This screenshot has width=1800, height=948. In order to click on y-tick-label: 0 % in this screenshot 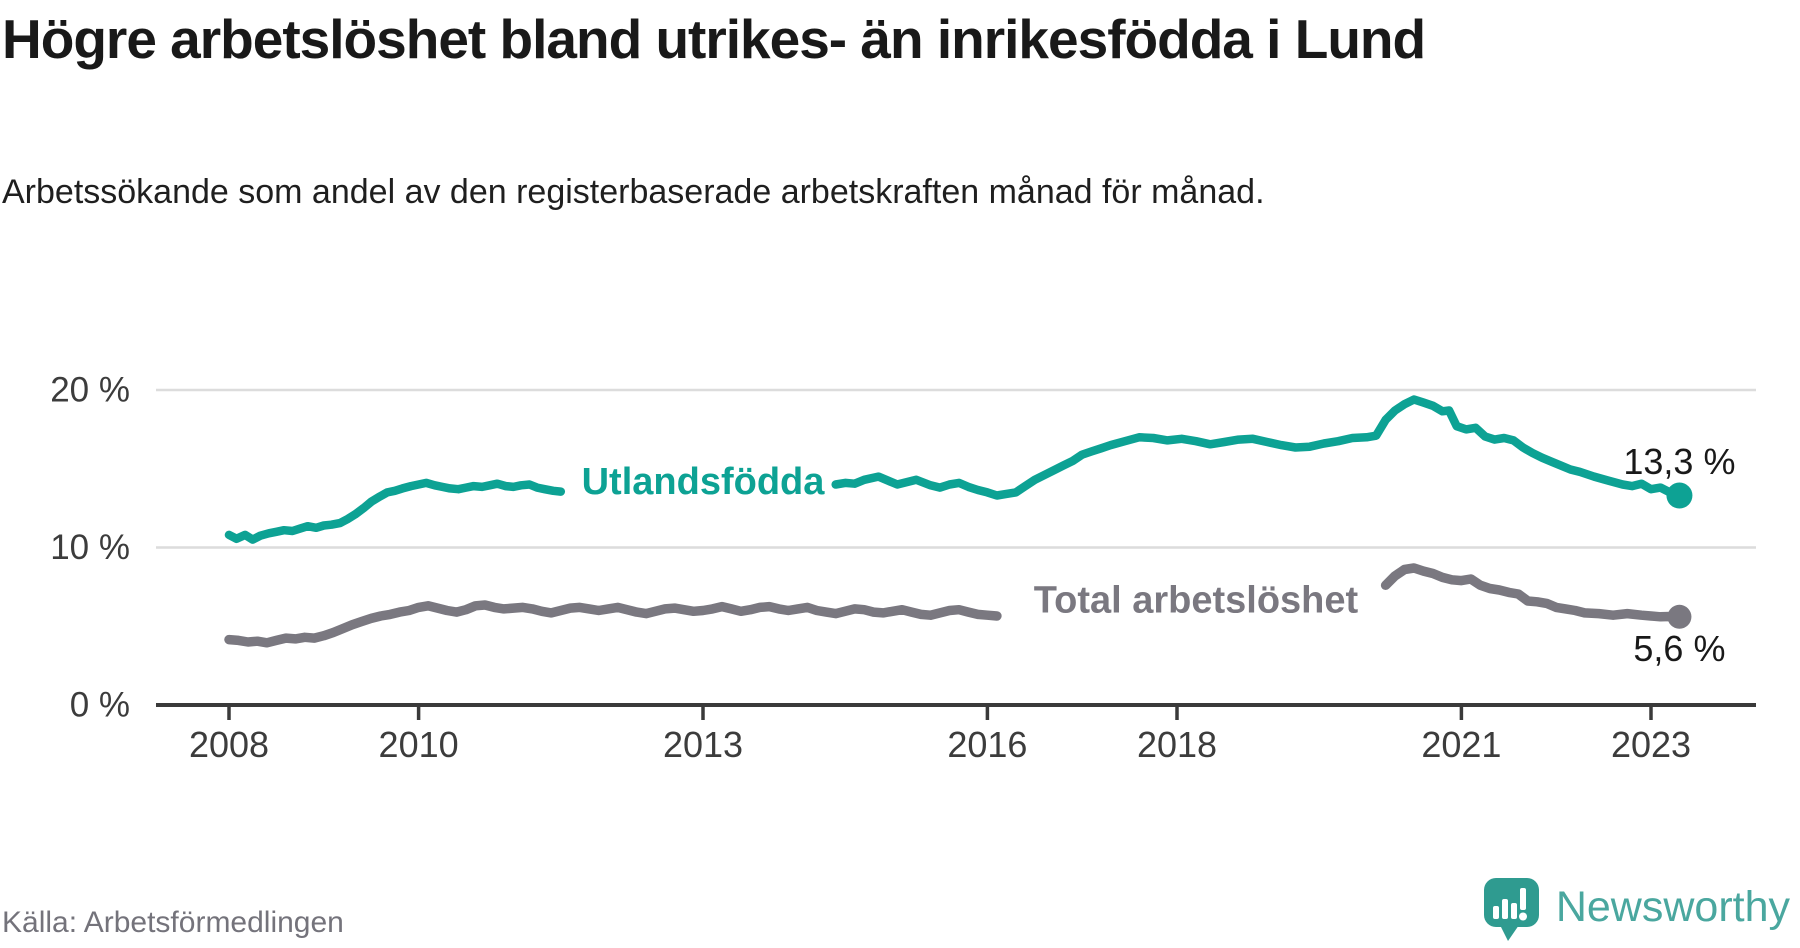, I will do `click(100, 705)`.